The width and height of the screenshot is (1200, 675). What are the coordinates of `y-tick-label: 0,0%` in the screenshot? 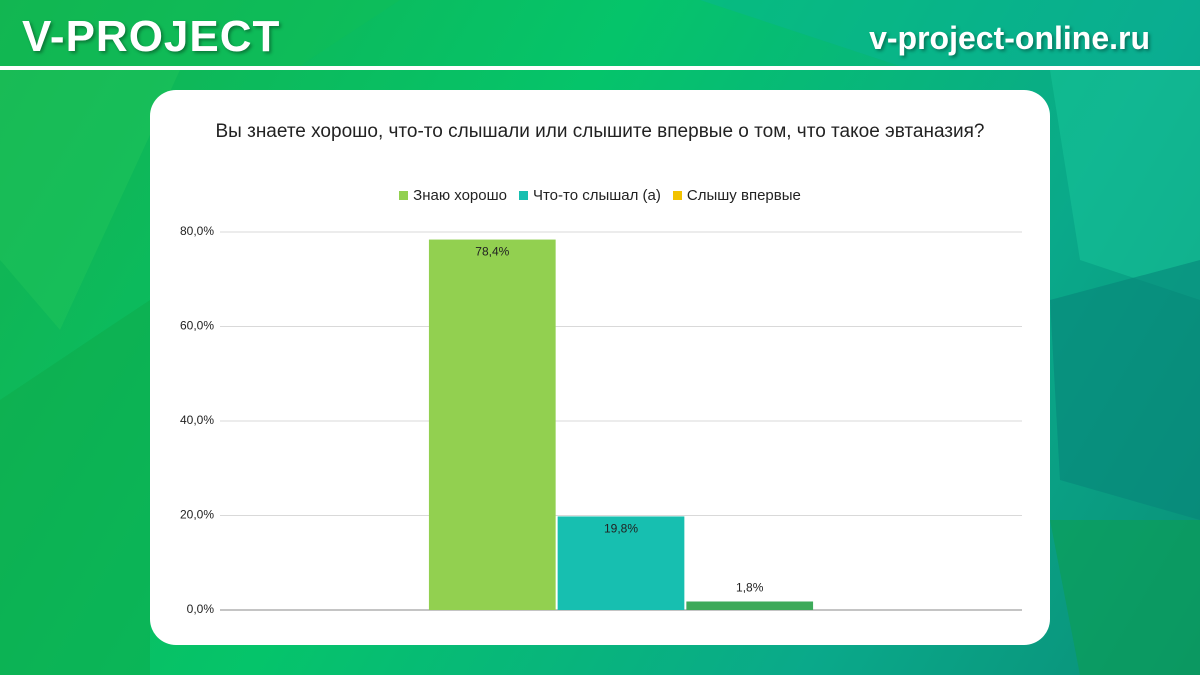 It's located at (201, 609).